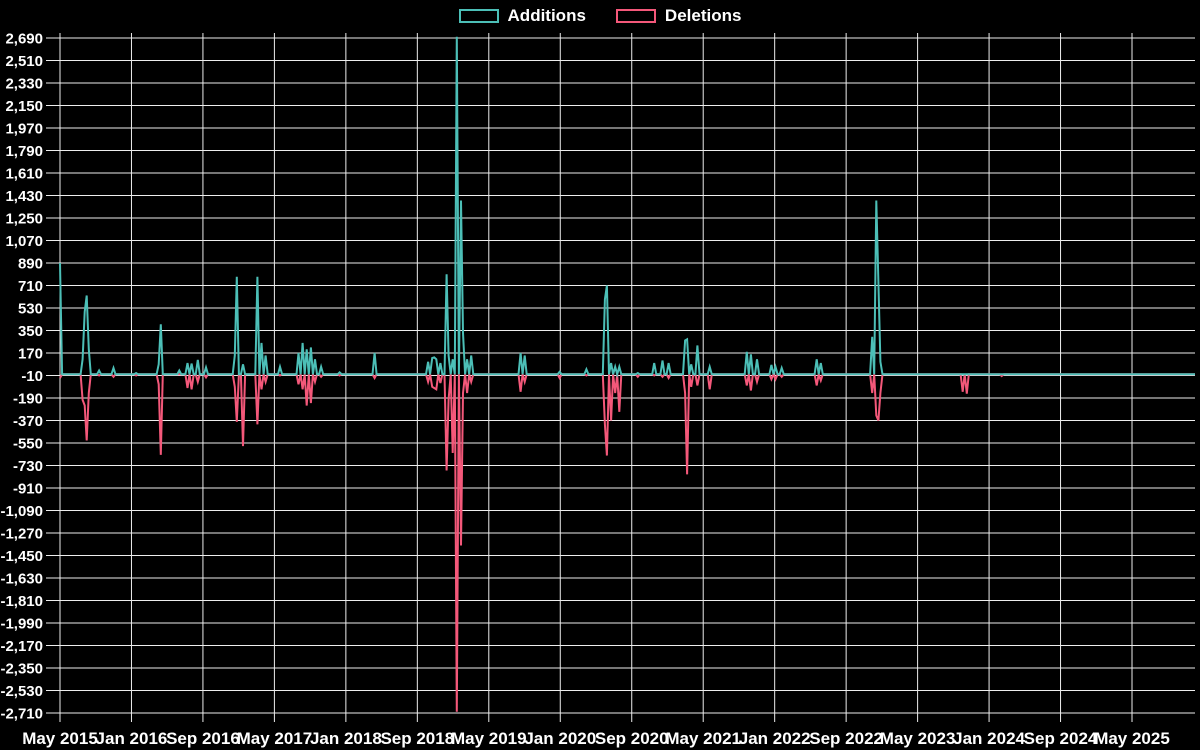 Image resolution: width=1200 pixels, height=750 pixels. What do you see at coordinates (132, 738) in the screenshot?
I see `x-tick-label: Jan 2016` at bounding box center [132, 738].